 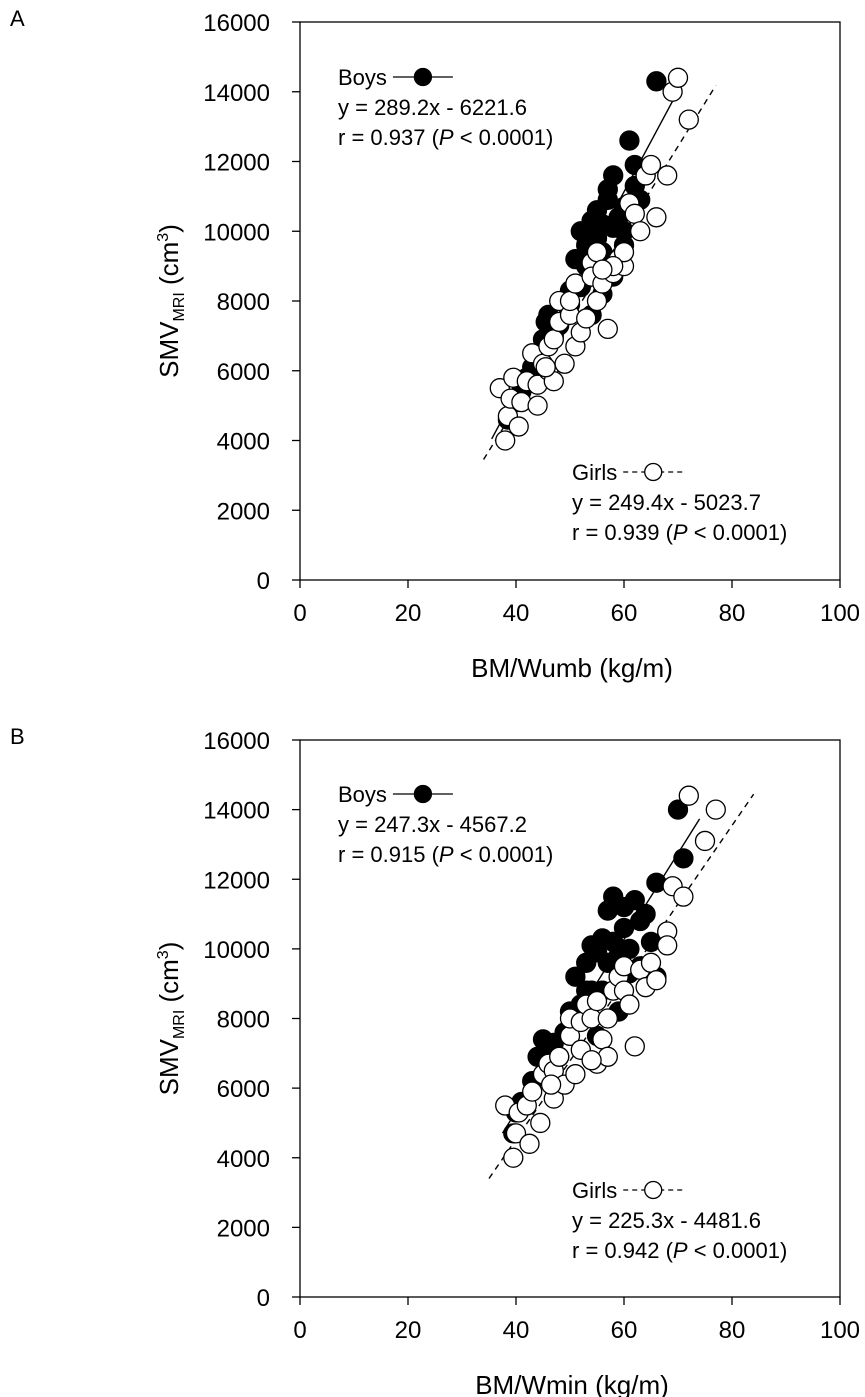 I want to click on legend-correlation: r = 0.939 (P < 0.0001), so click(x=679, y=532).